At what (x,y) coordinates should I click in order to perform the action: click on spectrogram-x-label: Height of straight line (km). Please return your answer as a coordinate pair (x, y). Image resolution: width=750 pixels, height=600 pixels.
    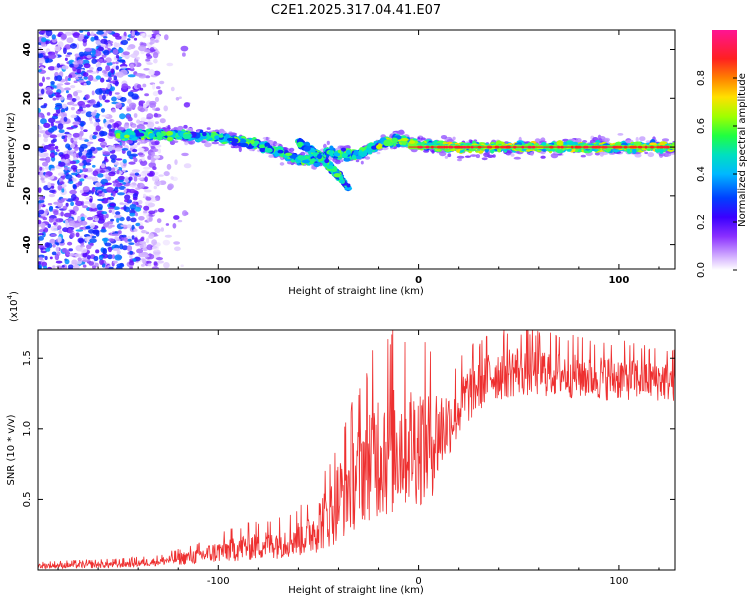
    Looking at the image, I should click on (356, 291).